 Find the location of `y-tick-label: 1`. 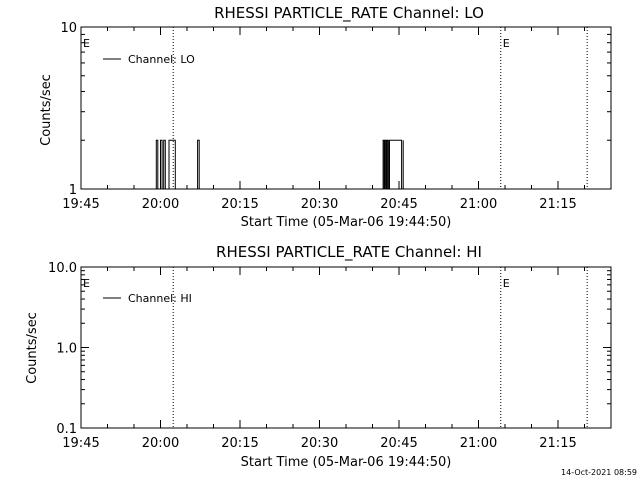

y-tick-label: 1 is located at coordinates (73, 190).